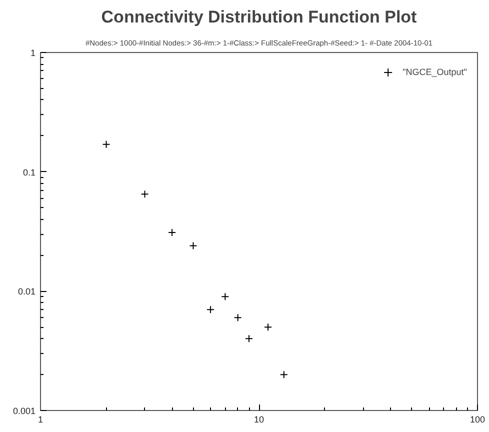  I want to click on x-tick-label: 100, so click(478, 419).